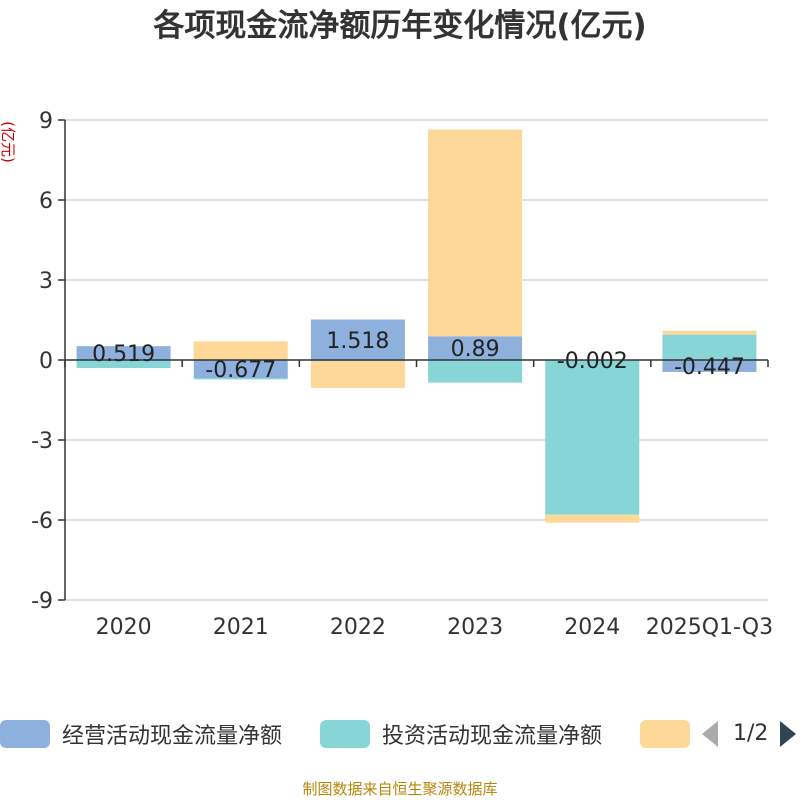  Describe the element at coordinates (358, 627) in the screenshot. I see `x-tick-label: 2022` at that location.